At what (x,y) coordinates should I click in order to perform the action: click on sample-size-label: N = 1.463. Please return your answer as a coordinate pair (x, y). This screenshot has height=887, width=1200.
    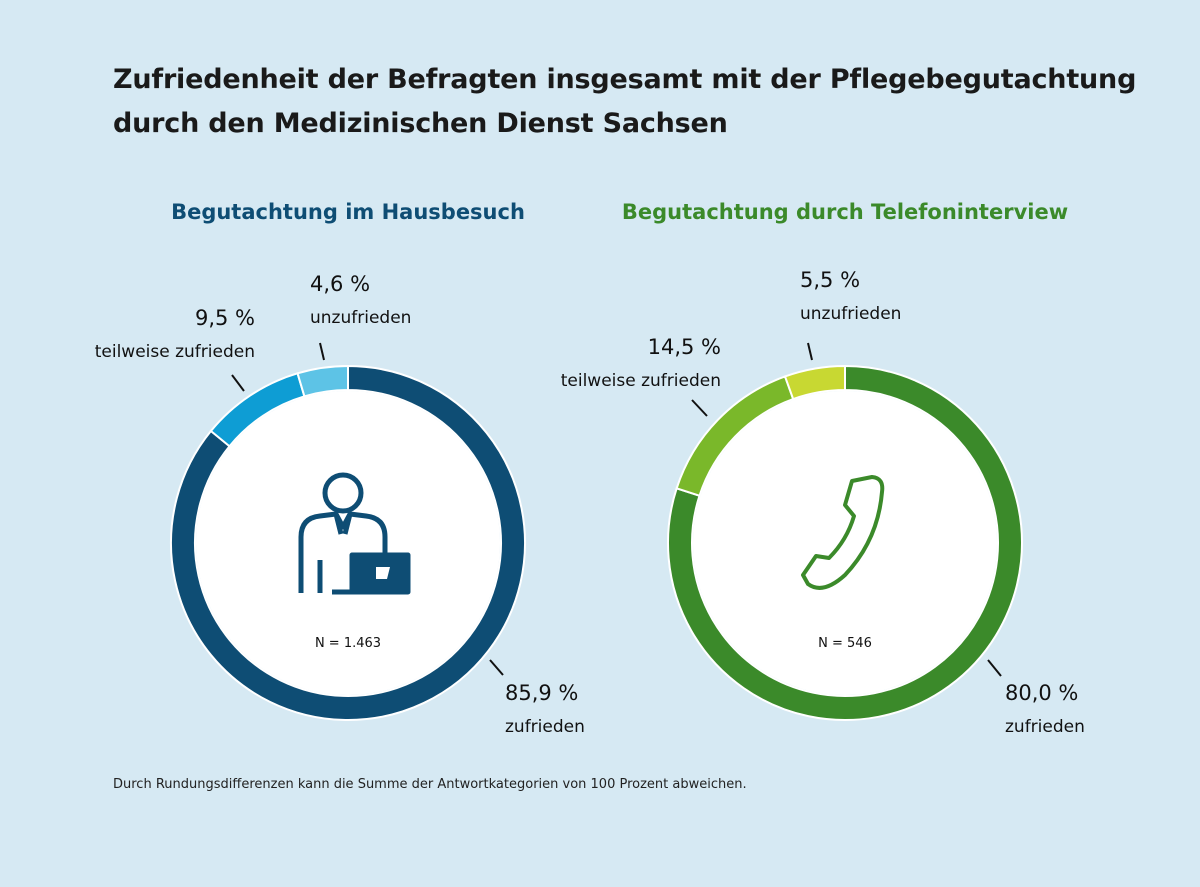
    Looking at the image, I should click on (348, 643).